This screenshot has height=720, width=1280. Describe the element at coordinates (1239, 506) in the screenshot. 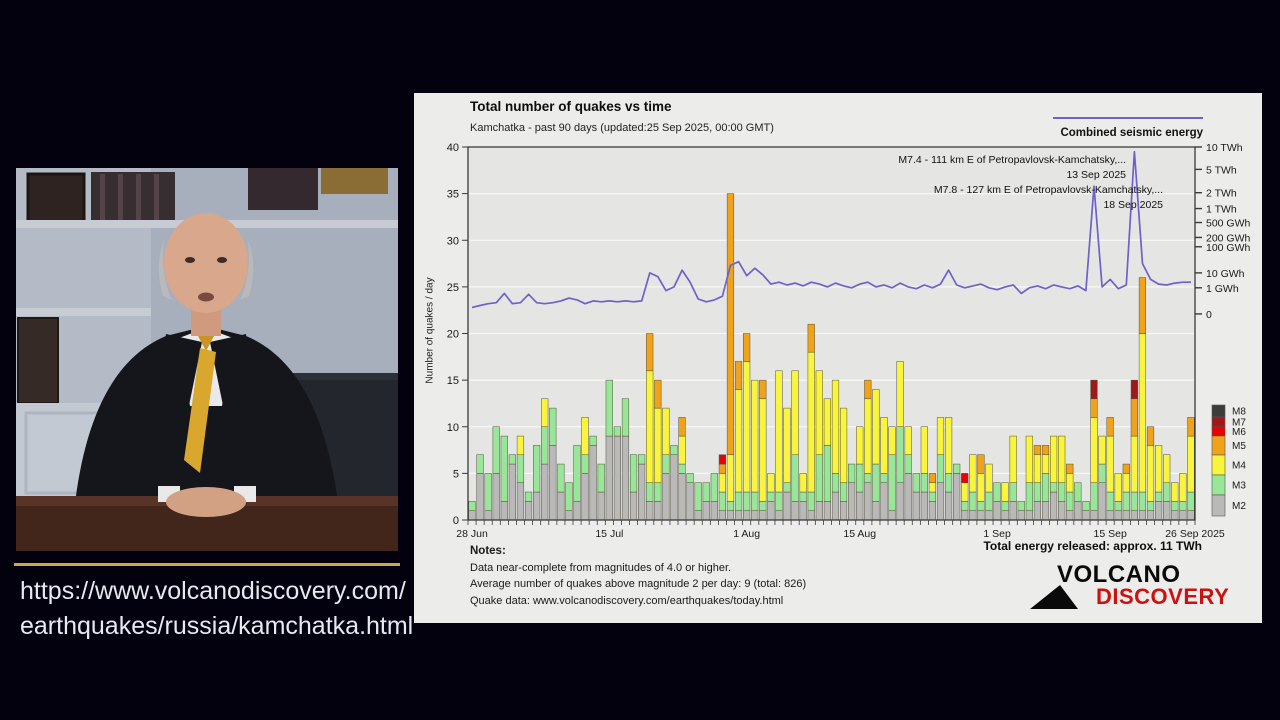

I see `svg-text: M2` at that location.